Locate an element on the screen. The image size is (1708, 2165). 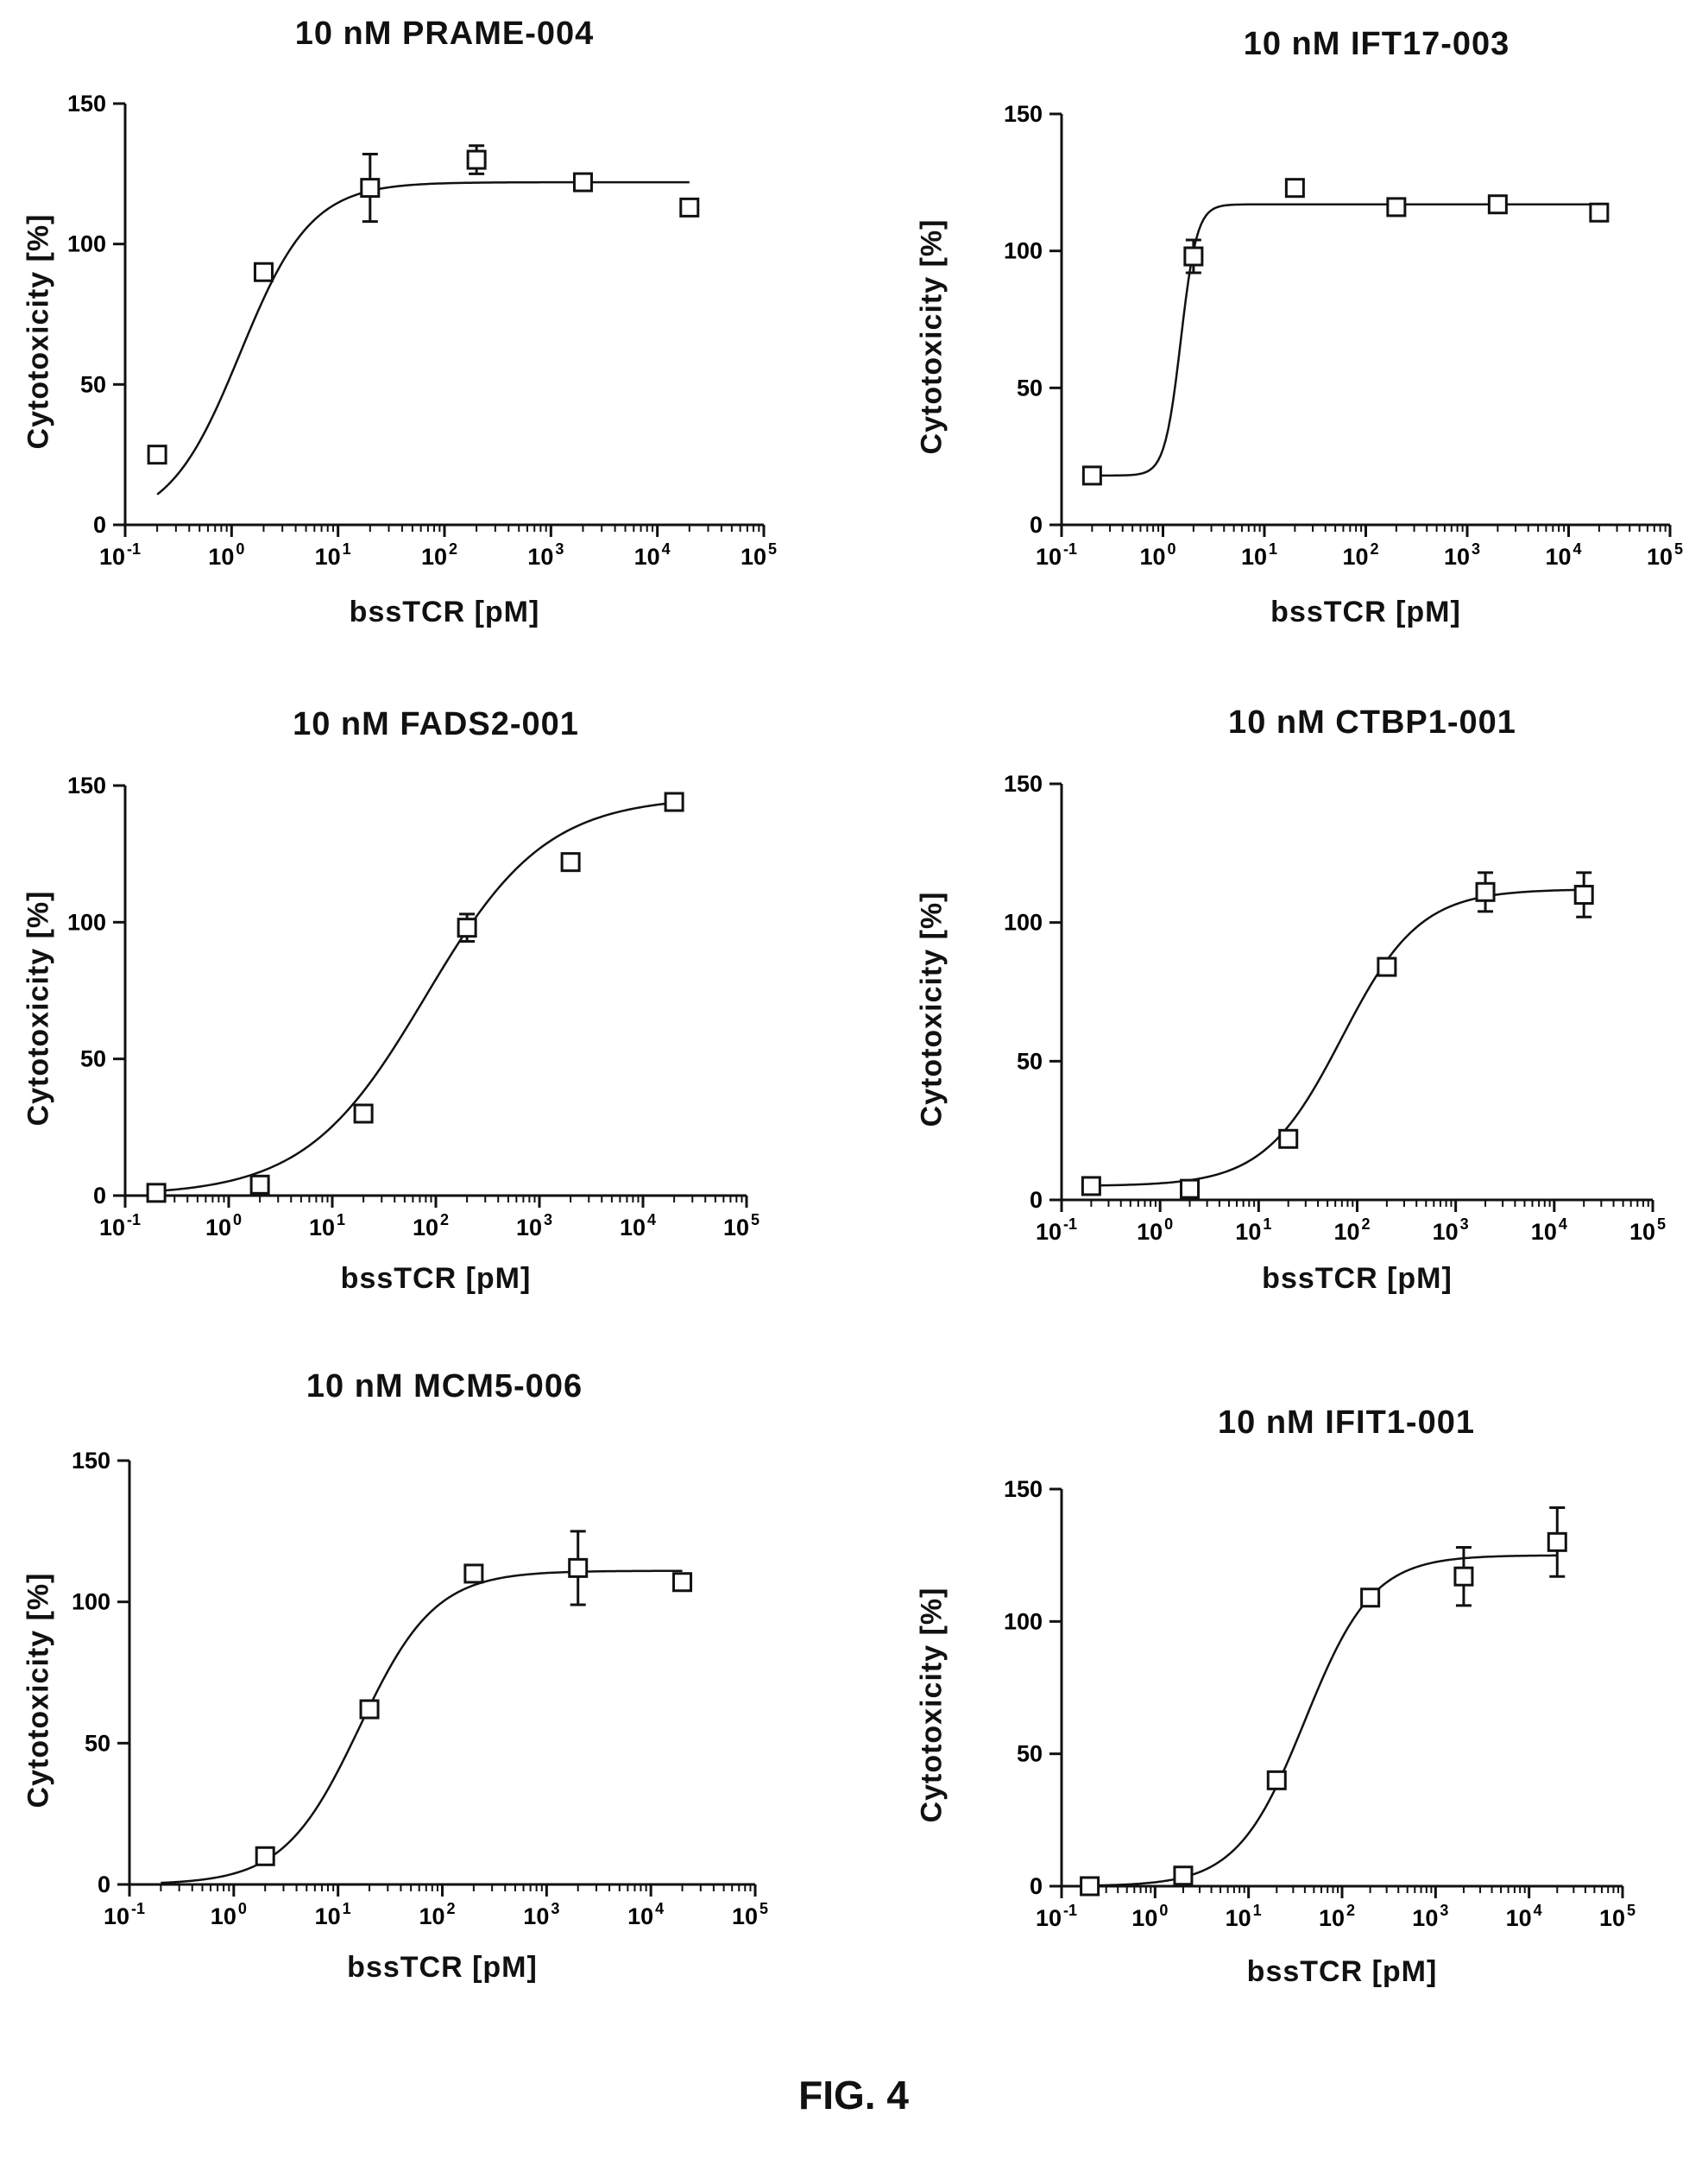
chart-title: 10 nM CTBP1-001 is located at coordinates (1372, 722).